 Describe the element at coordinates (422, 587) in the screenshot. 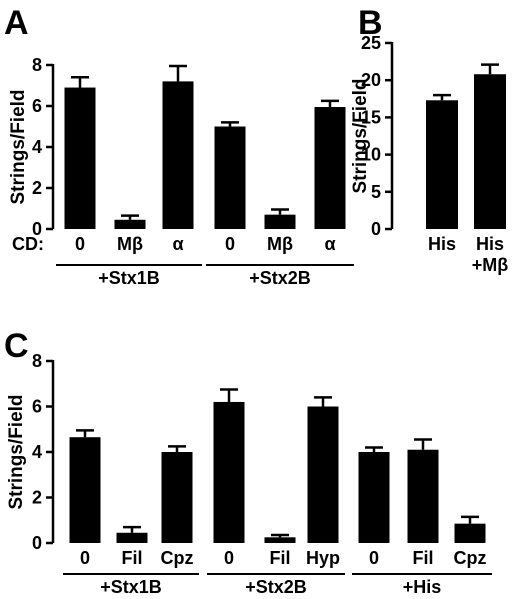

I see `group-label: +His` at that location.